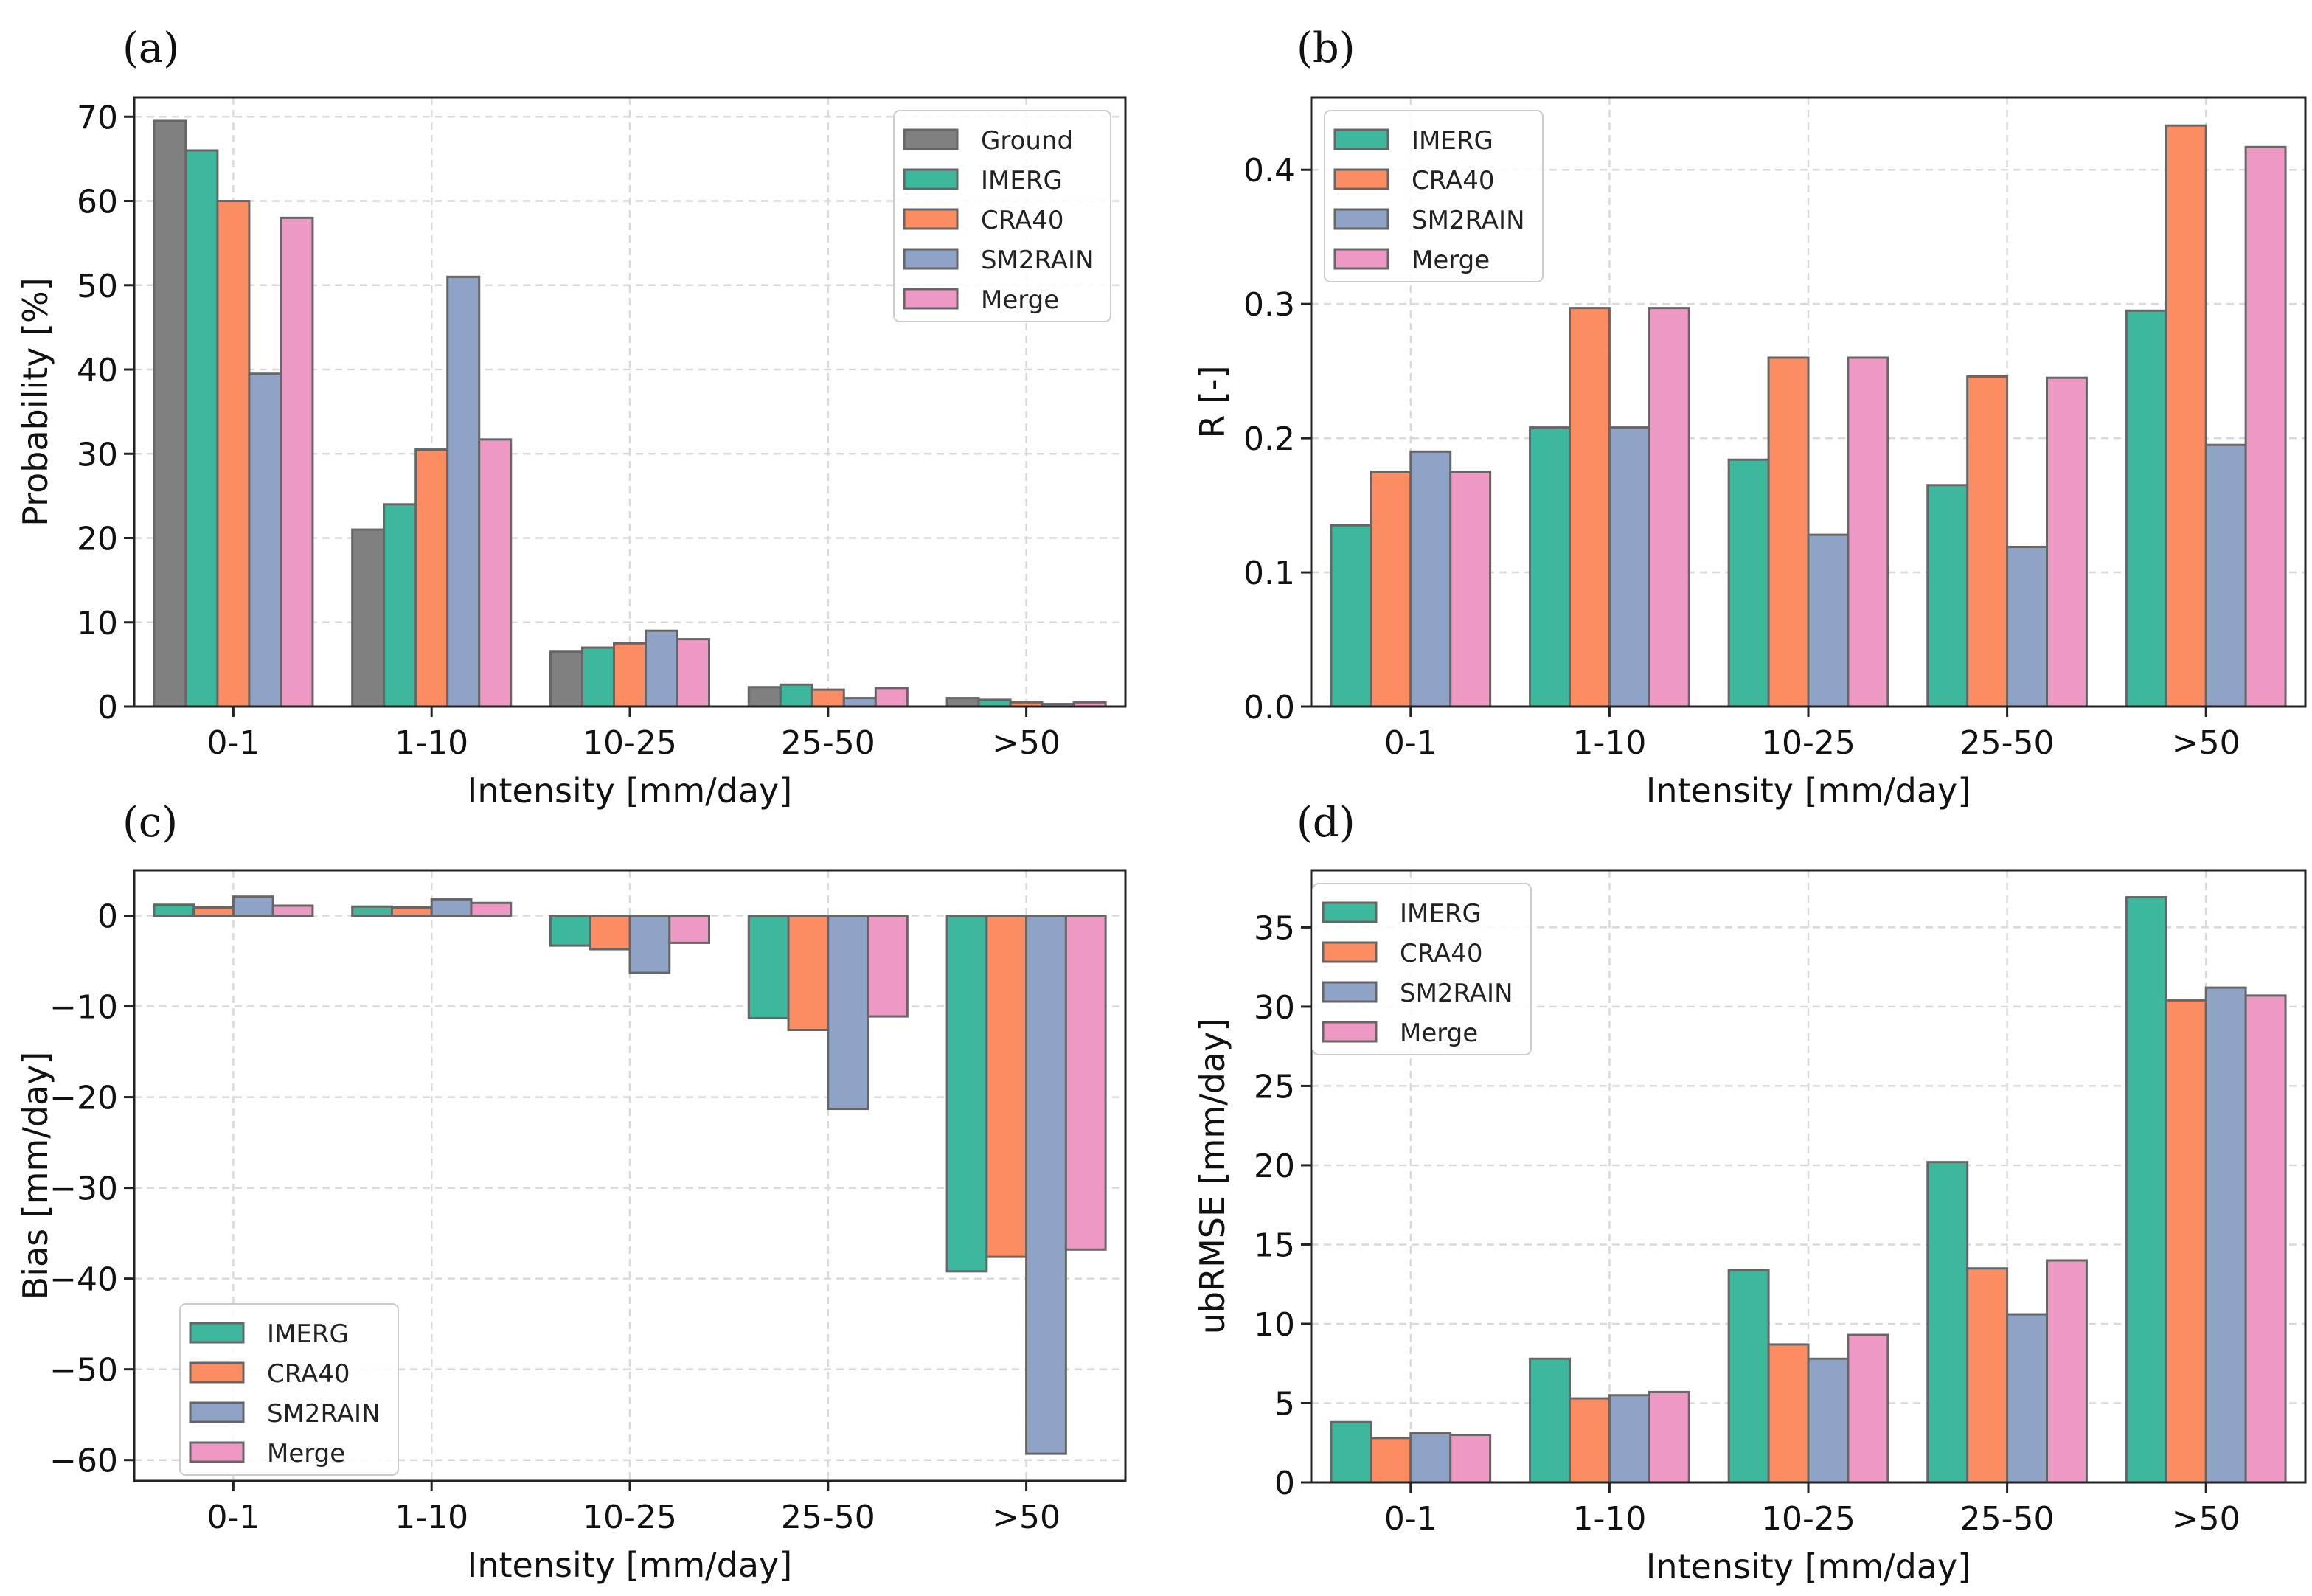  Describe the element at coordinates (1325, 823) in the screenshot. I see `panel-label: (d)` at that location.